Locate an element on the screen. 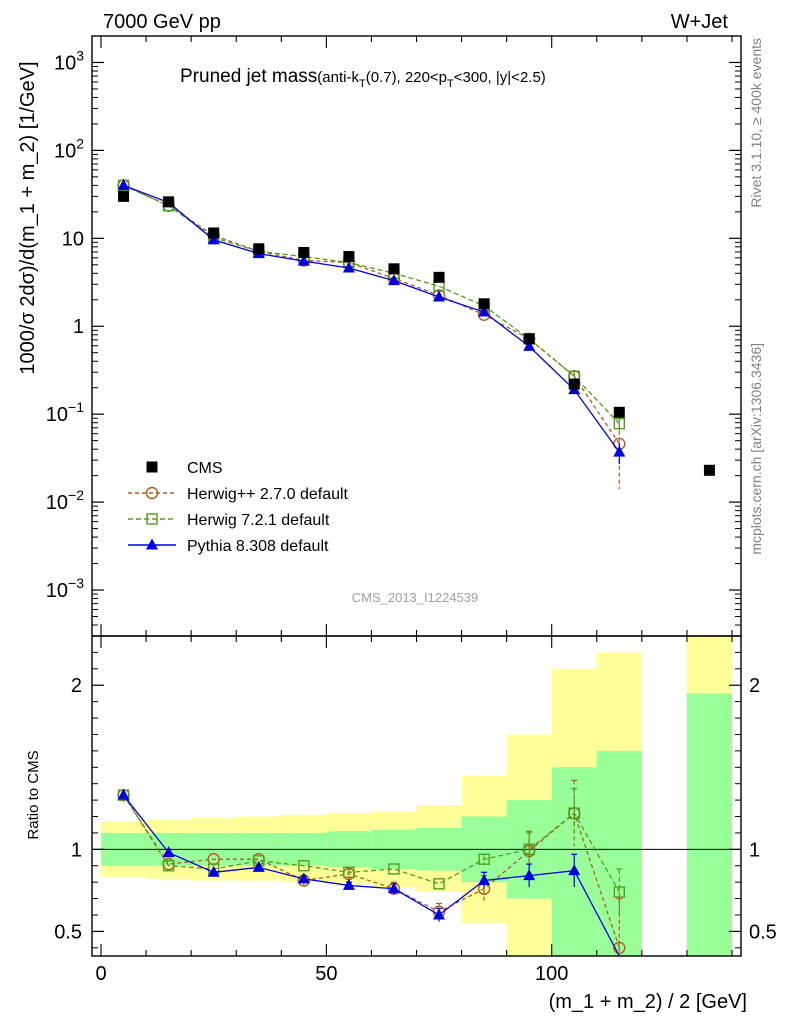 The height and width of the screenshot is (1024, 786). ratio-y-tick-label: 1 is located at coordinates (76, 850).